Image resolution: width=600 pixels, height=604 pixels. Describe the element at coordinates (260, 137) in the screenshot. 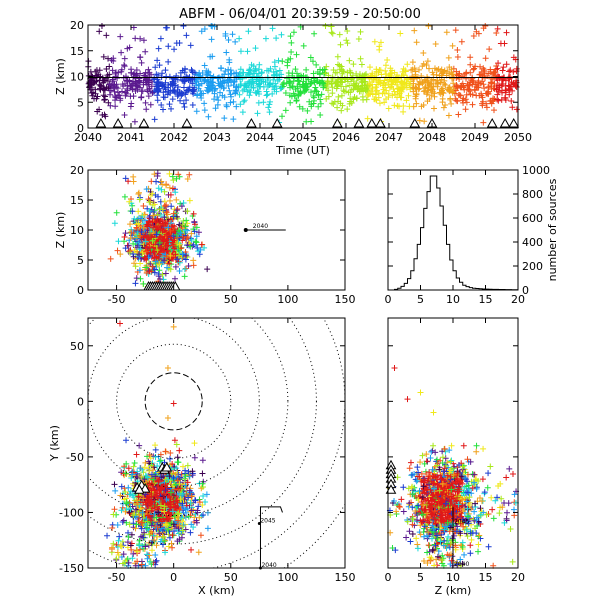

I see `time-axis-tick-label: 2044` at that location.